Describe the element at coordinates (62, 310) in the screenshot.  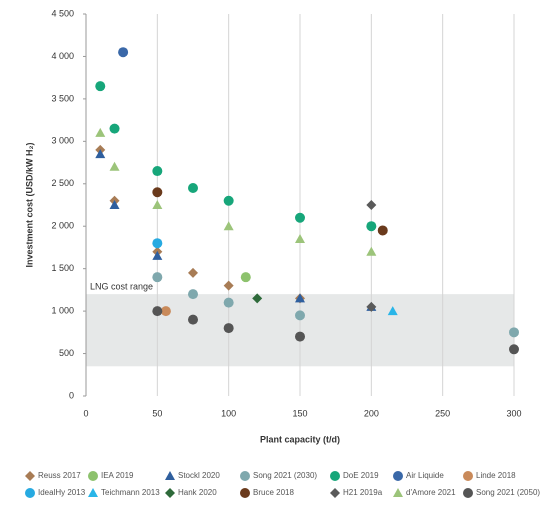
I see `y-tick-label: 1 000` at that location.